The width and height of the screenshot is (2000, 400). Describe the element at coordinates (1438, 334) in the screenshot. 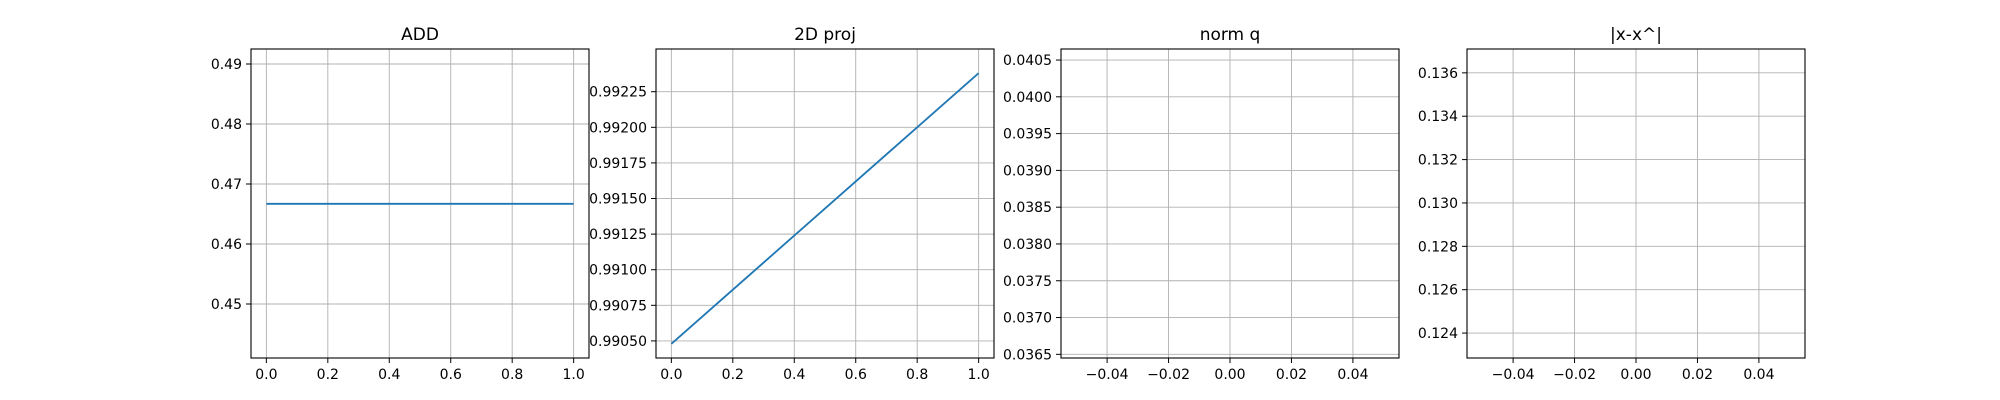

I see `y-tick-label: 0.124` at that location.